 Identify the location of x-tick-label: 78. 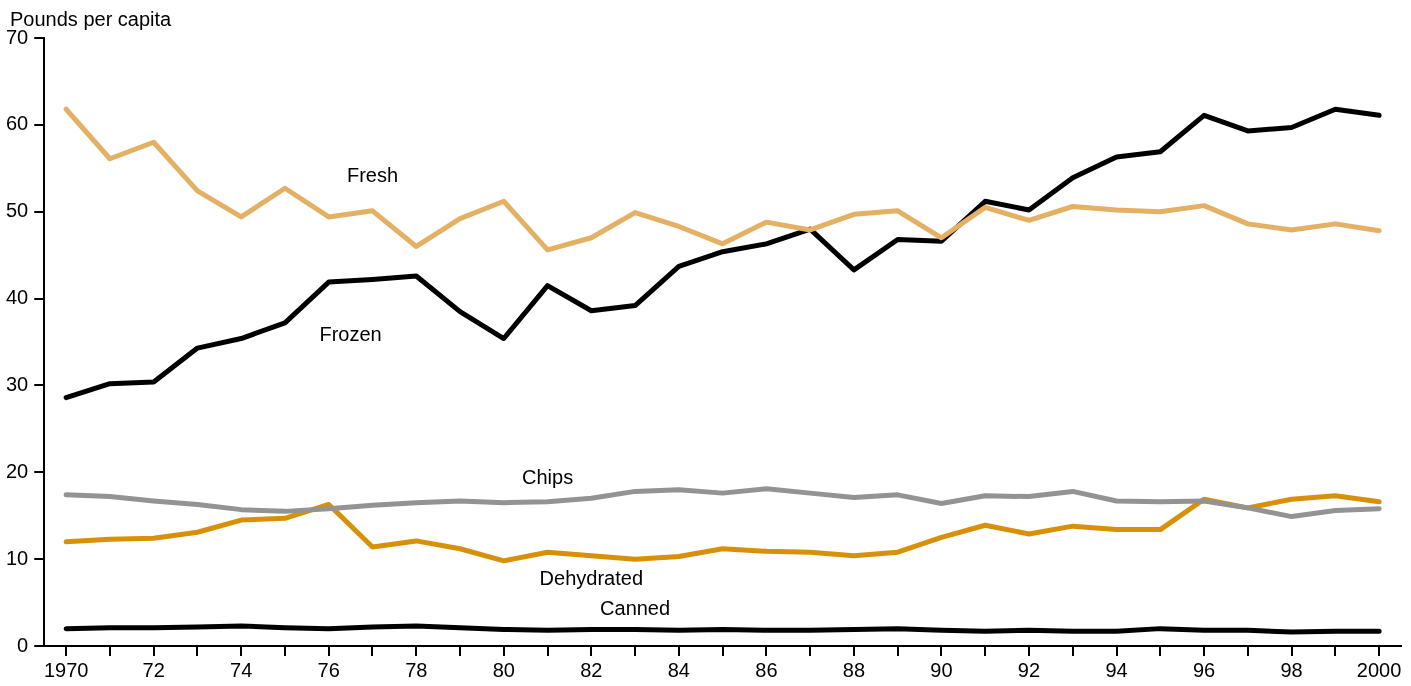
(416, 669).